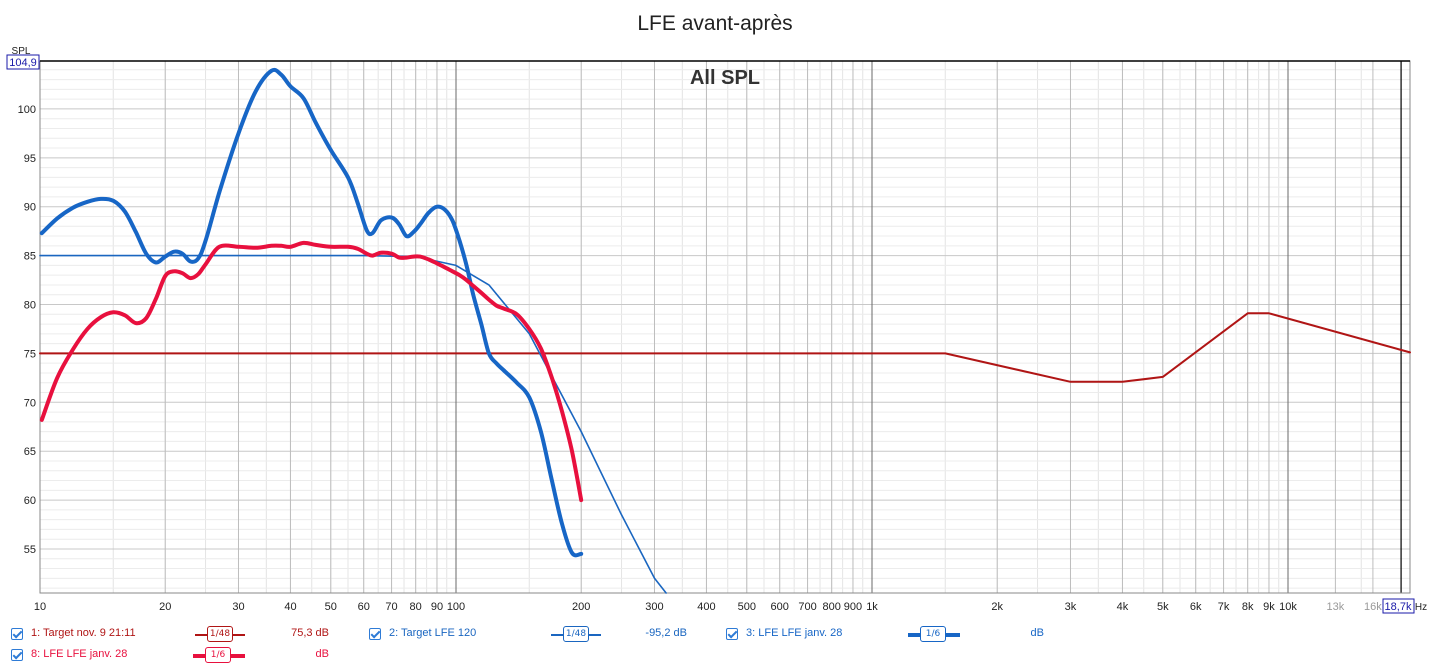 Image resolution: width=1431 pixels, height=667 pixels. I want to click on x-tick-label: 50, so click(331, 607).